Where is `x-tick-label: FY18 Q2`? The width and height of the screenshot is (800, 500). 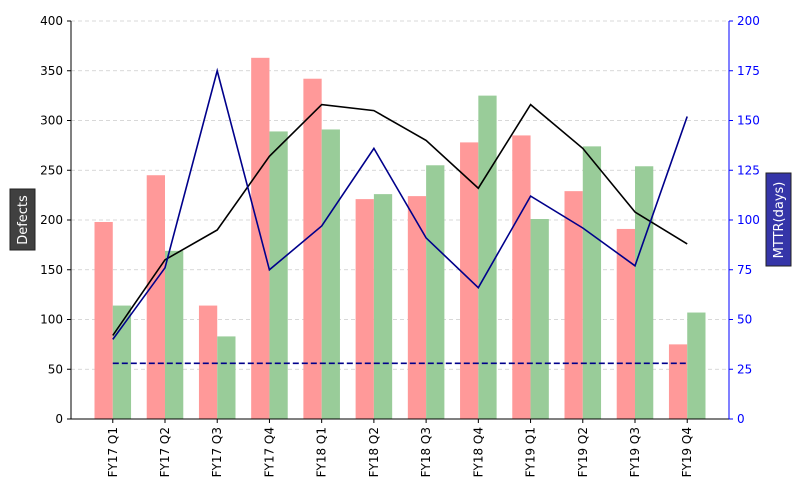
x-tick-label: FY18 Q2 is located at coordinates (374, 452).